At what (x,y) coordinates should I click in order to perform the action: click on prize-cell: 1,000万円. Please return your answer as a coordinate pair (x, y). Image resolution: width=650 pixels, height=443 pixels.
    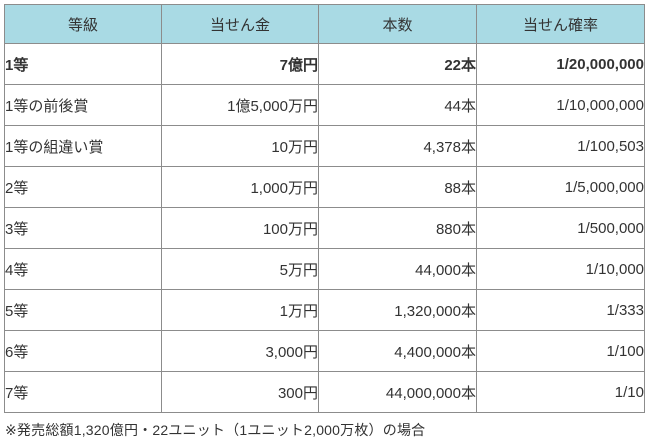
    Looking at the image, I should click on (240, 187).